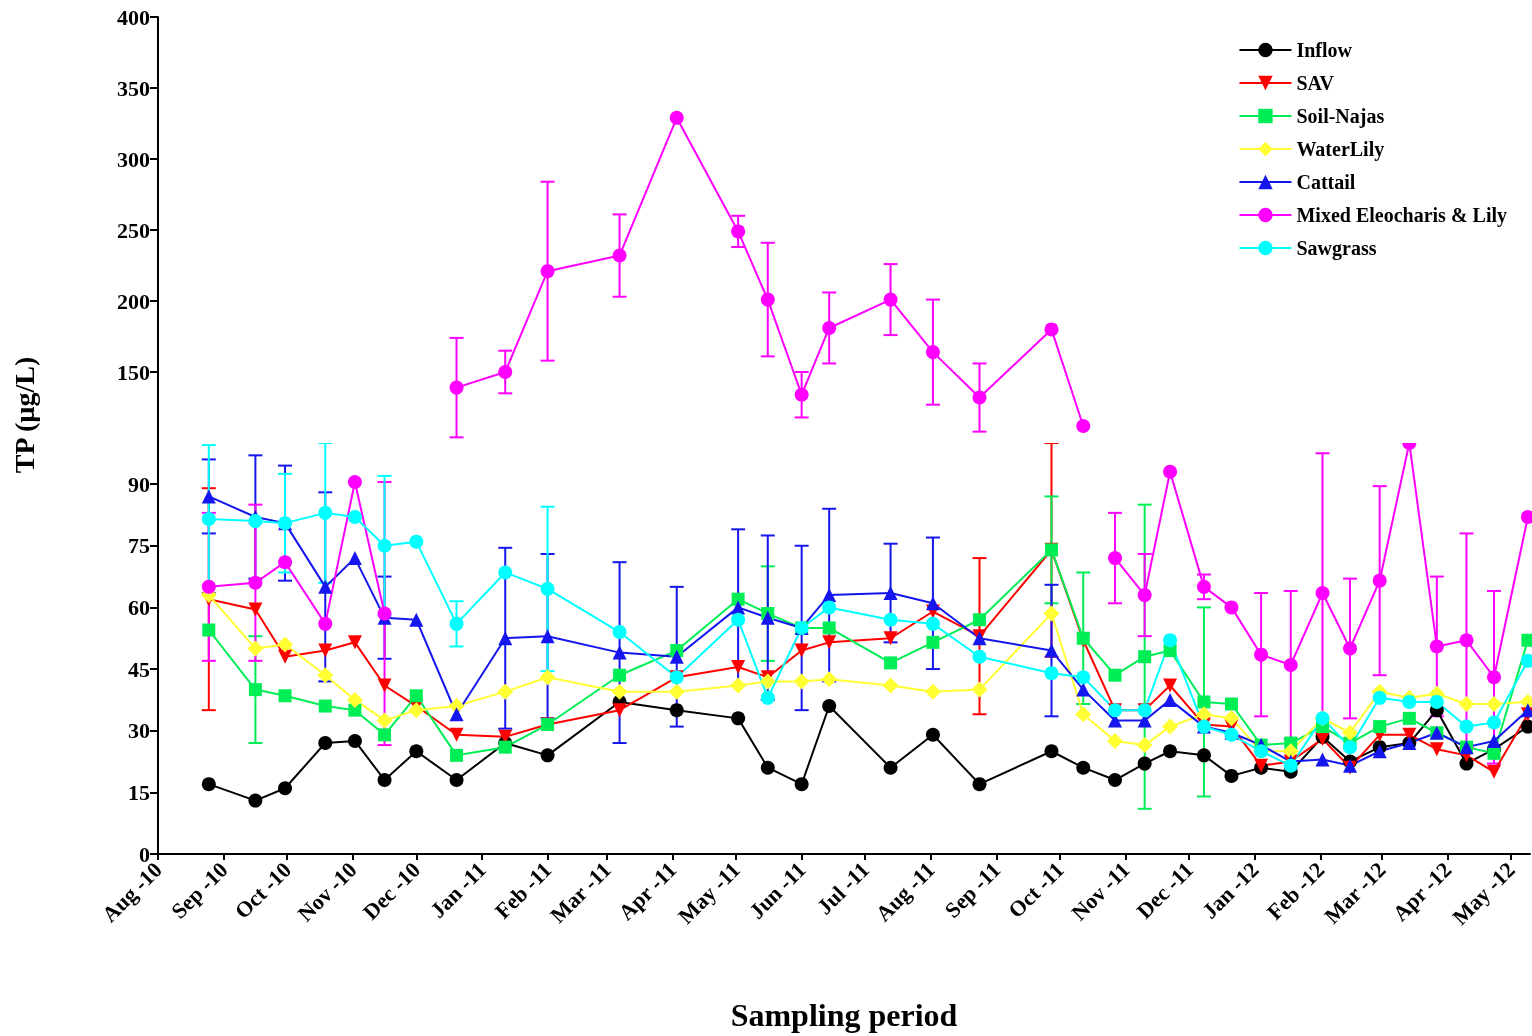 The height and width of the screenshot is (1036, 1532). What do you see at coordinates (133, 301) in the screenshot?
I see `y-tick-label: 200` at bounding box center [133, 301].